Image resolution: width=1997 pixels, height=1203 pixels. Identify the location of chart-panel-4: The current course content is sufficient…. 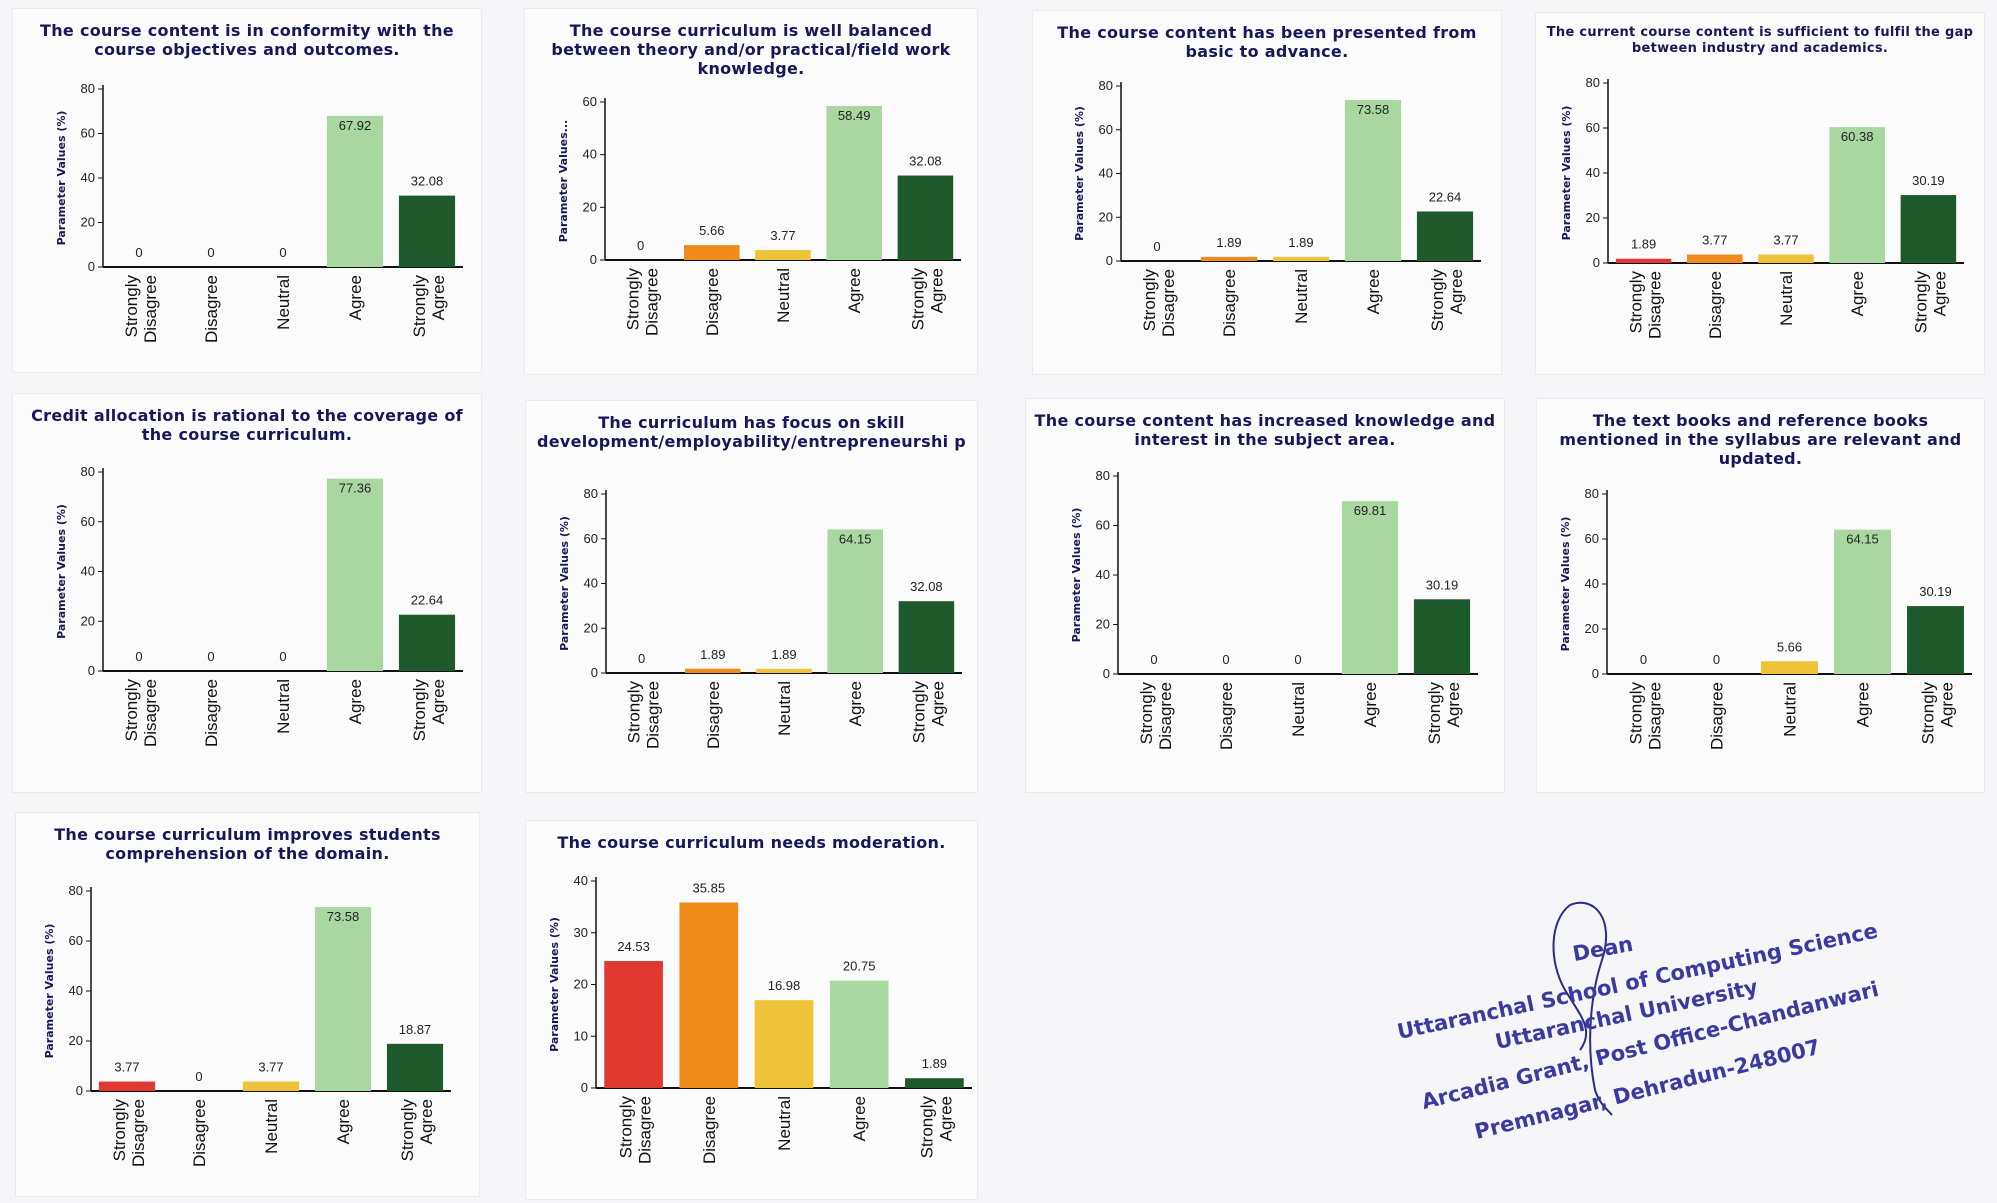
(1760, 193).